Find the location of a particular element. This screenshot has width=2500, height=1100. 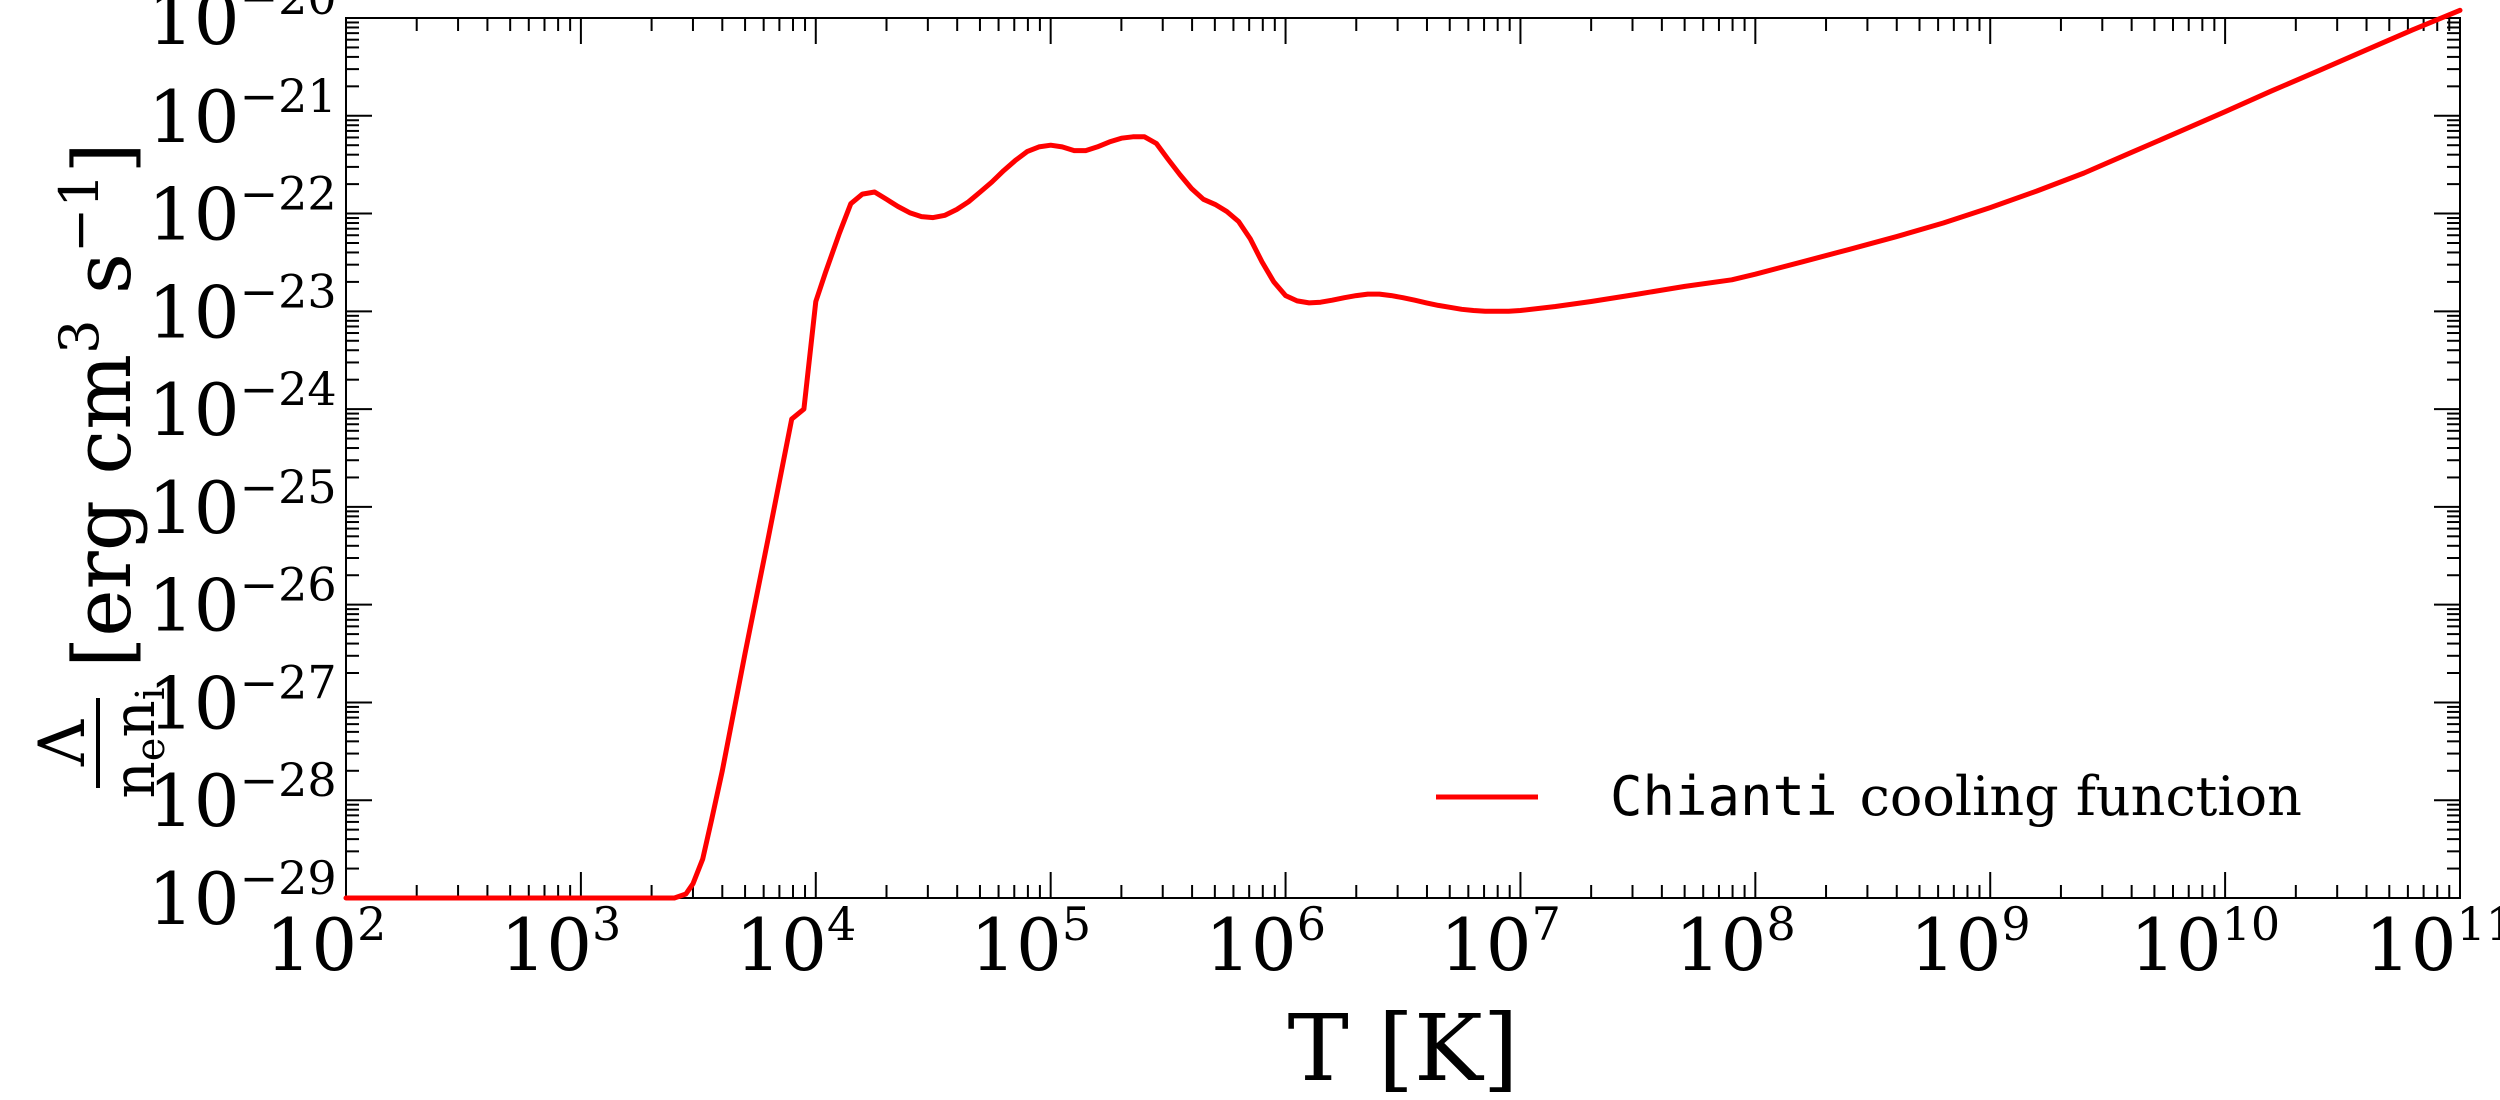

y-label-units-mid: s is located at coordinates (102, 286).